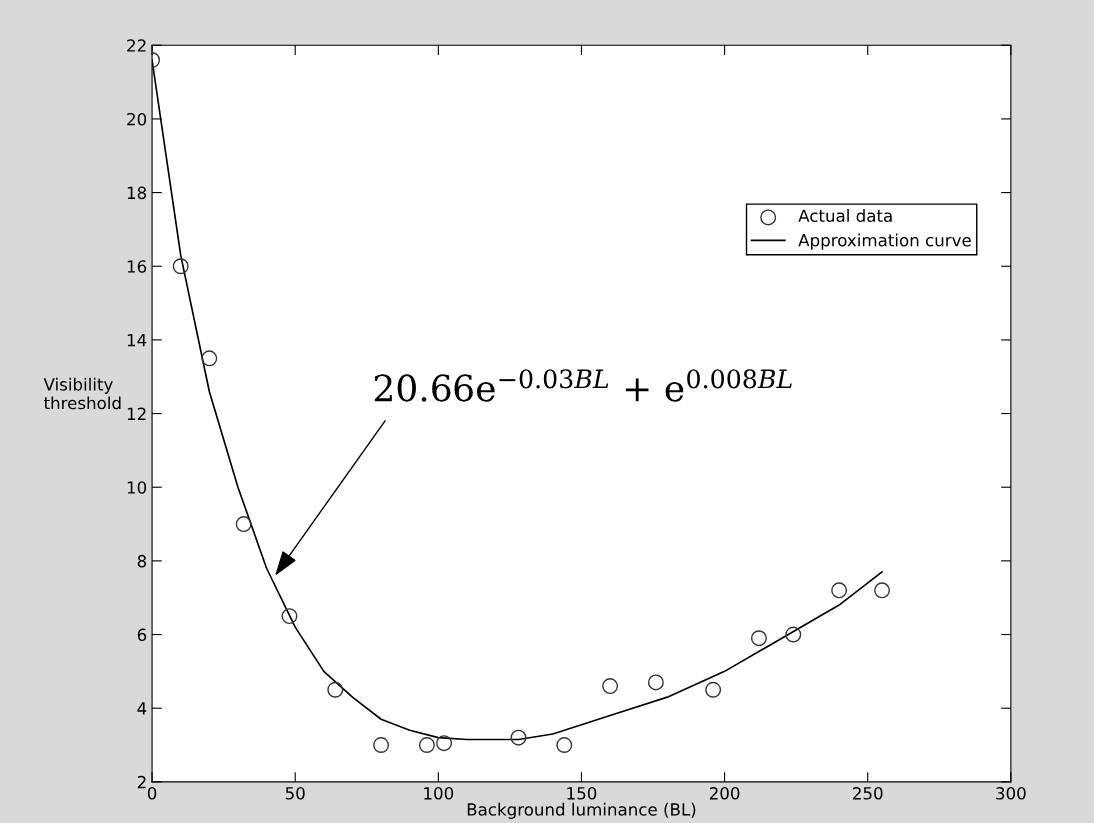  Describe the element at coordinates (137, 266) in the screenshot. I see `y-tick-label: 16` at that location.